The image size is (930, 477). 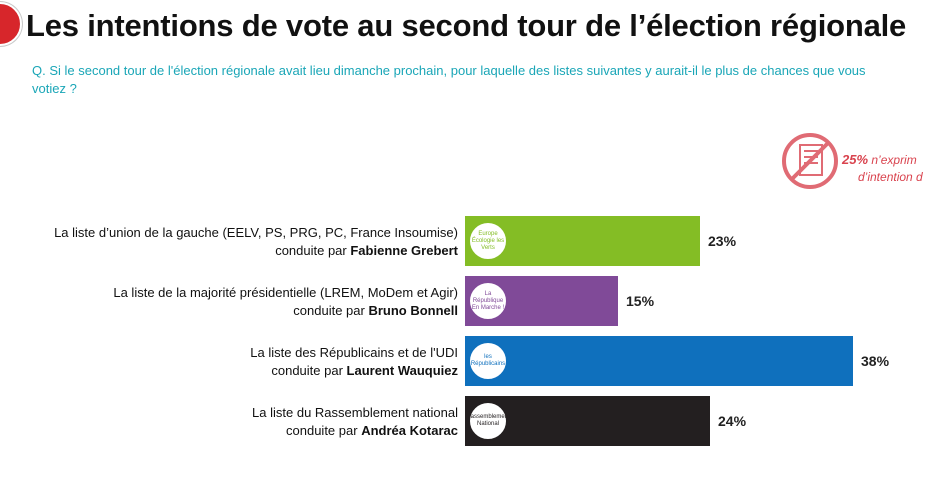 What do you see at coordinates (409, 430) in the screenshot?
I see `candidate-name: Andréa Kotarac` at bounding box center [409, 430].